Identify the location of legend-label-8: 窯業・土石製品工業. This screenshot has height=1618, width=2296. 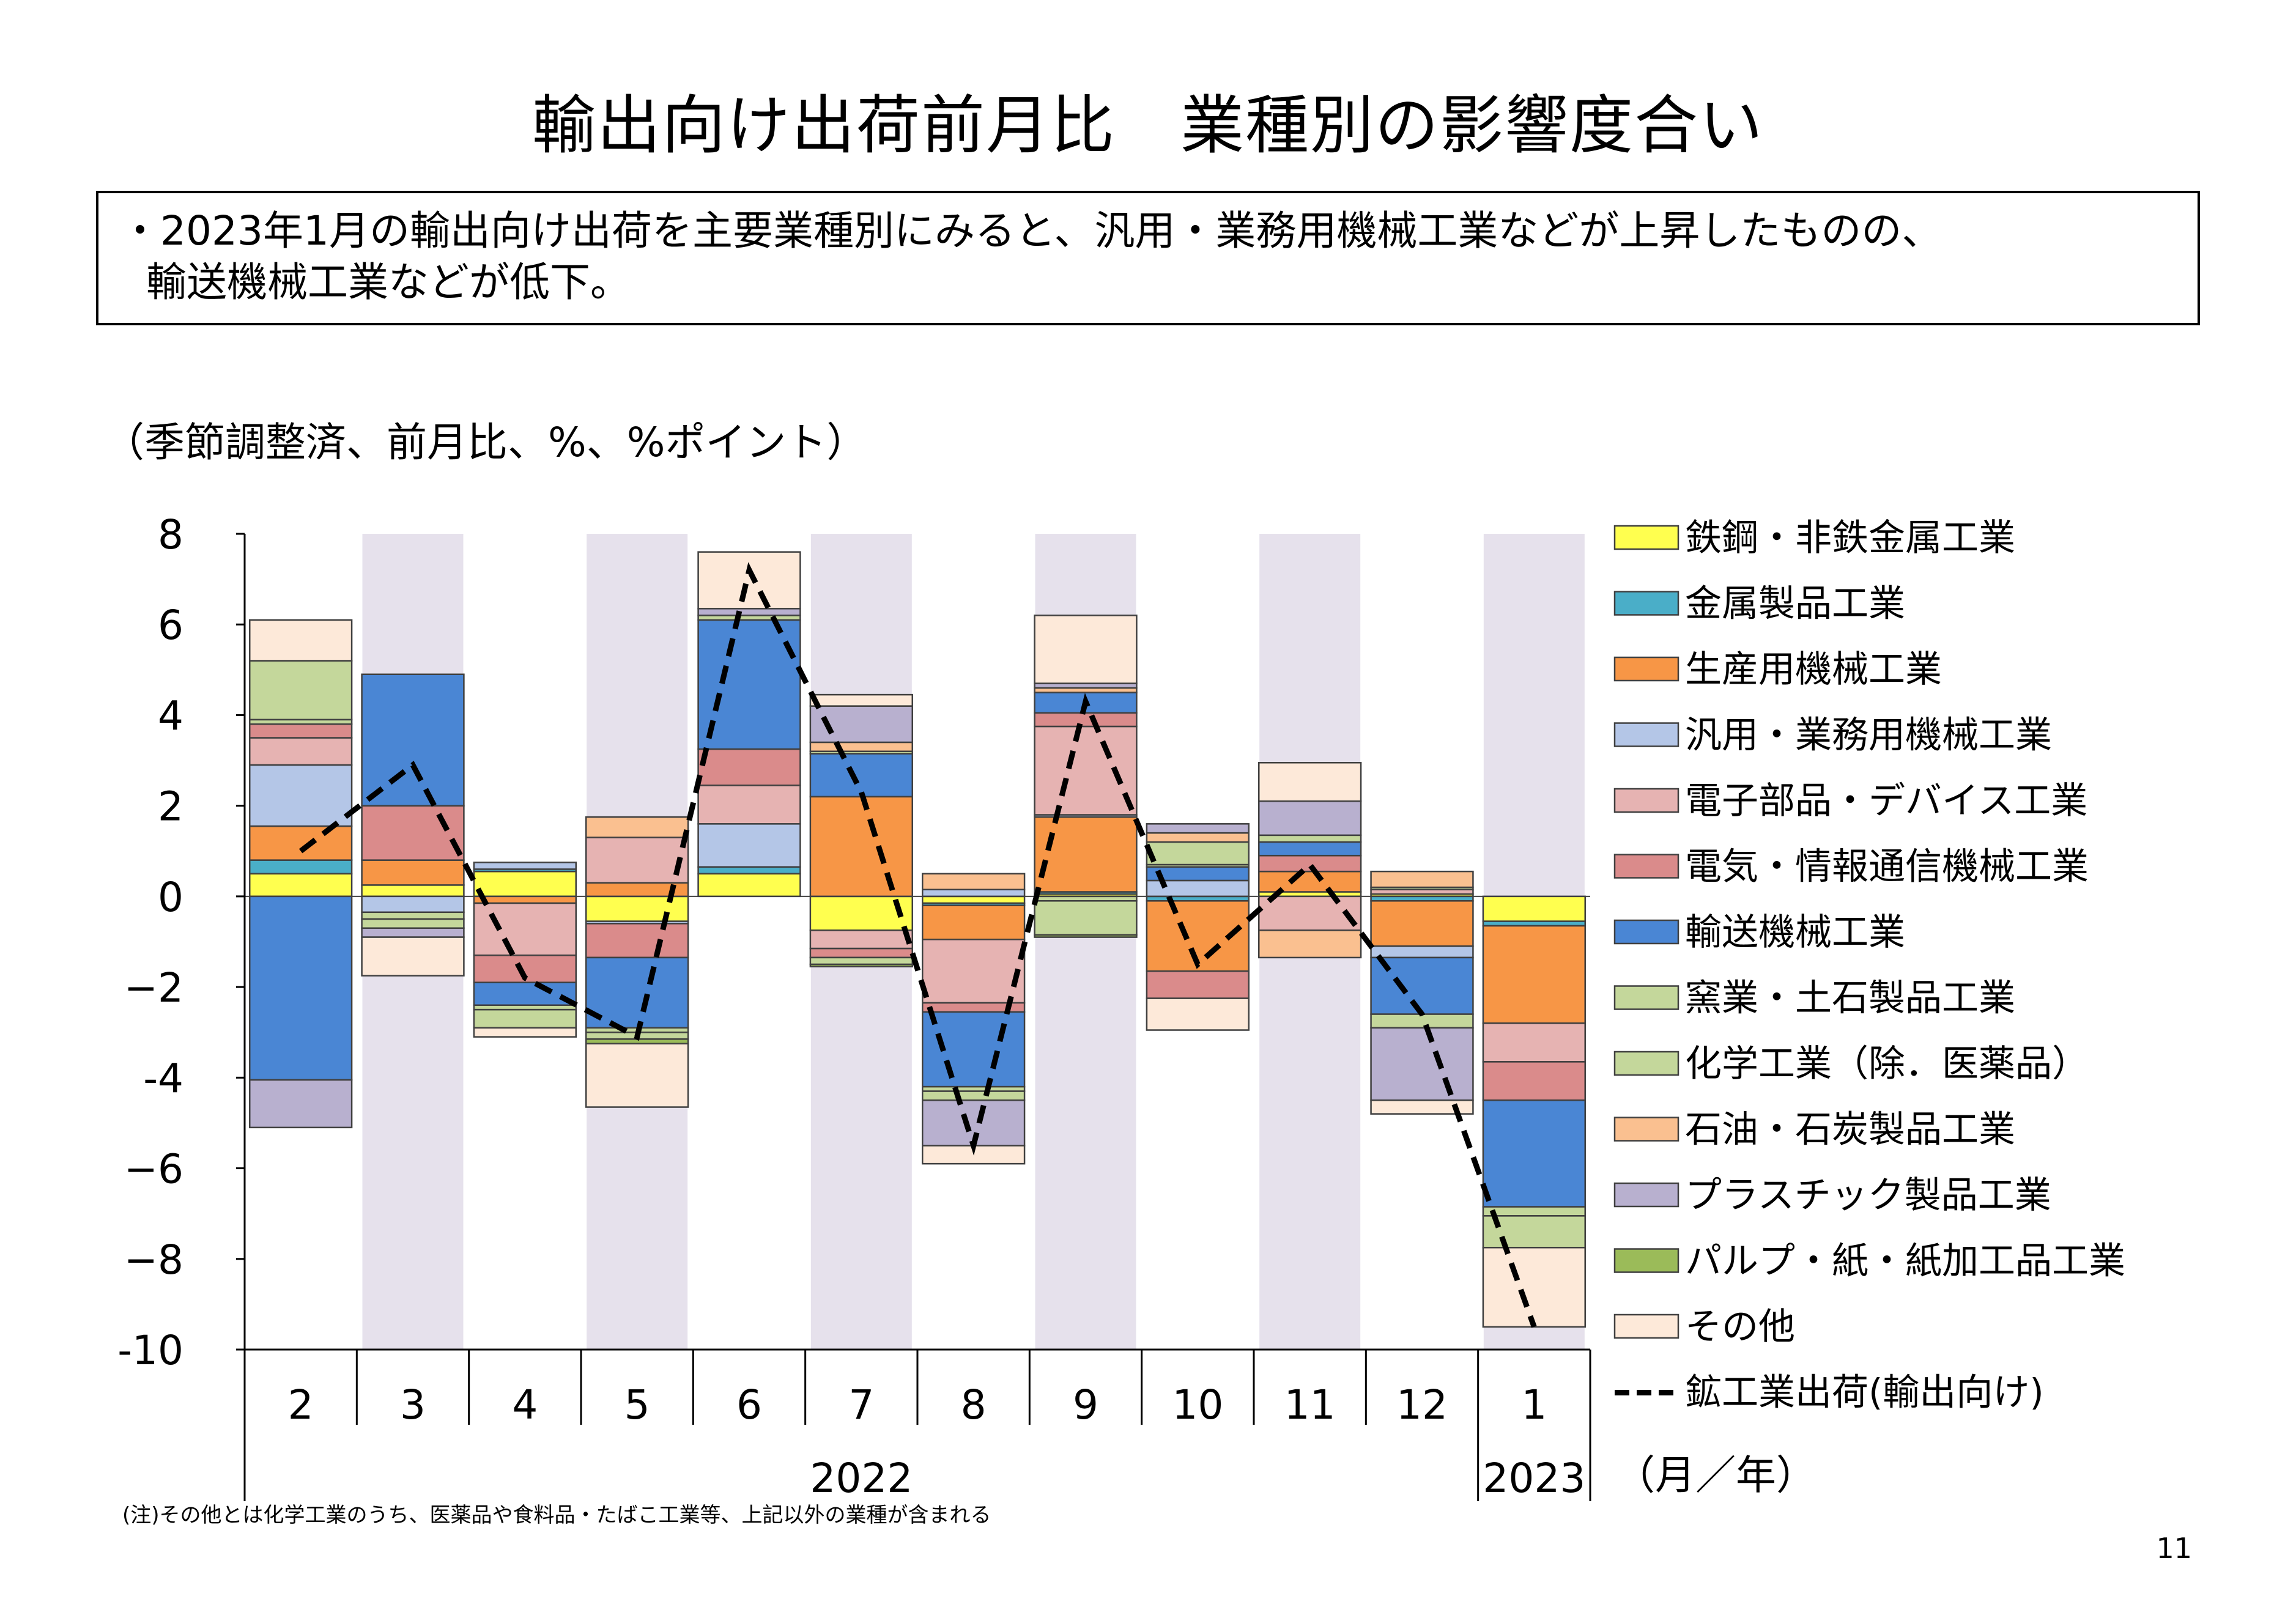
(1850, 998).